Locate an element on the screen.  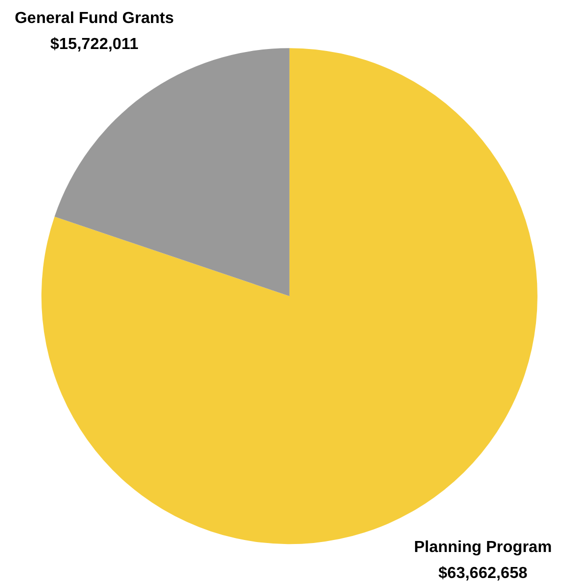
data-label: $63,662,658 is located at coordinates (483, 573).